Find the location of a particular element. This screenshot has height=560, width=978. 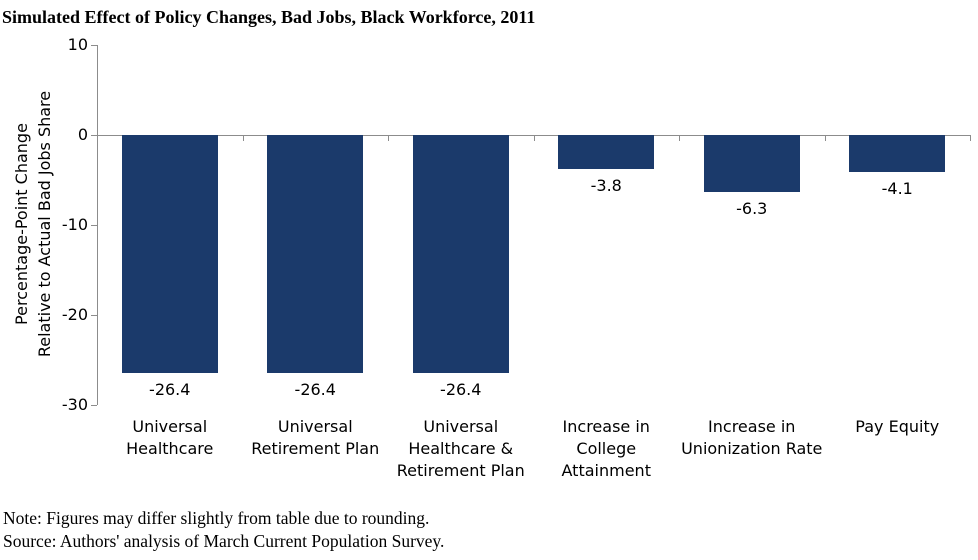

y-axis-tick-label: 0 is located at coordinates (82, 134).